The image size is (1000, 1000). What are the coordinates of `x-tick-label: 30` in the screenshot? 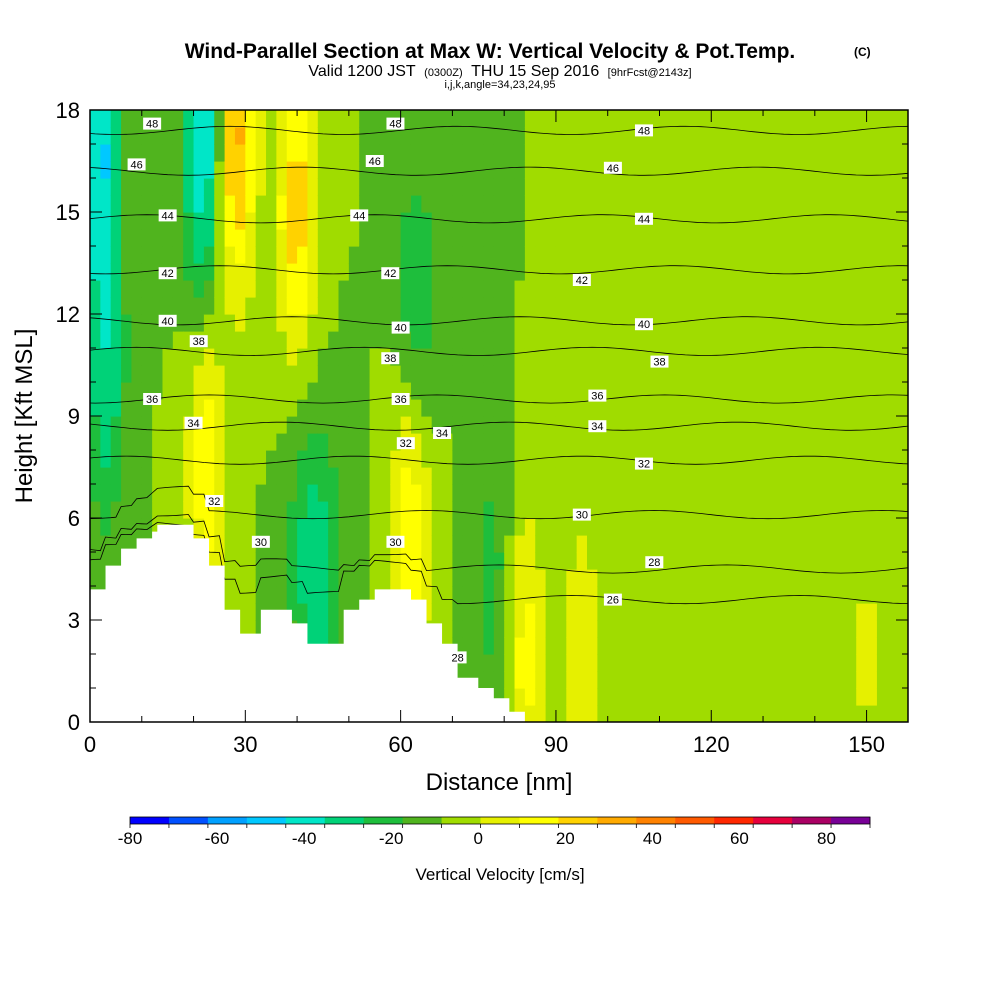 It's located at (245, 744).